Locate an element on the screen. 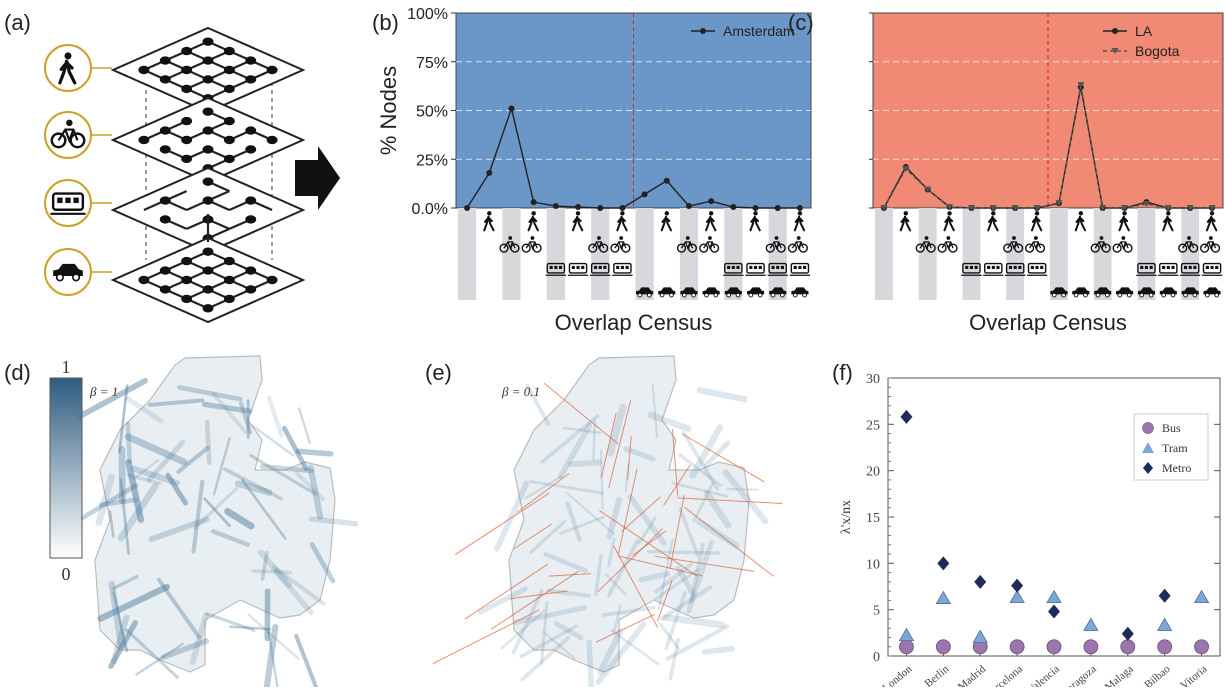 The width and height of the screenshot is (1225, 692). y-tick-label: 50% is located at coordinates (432, 112).